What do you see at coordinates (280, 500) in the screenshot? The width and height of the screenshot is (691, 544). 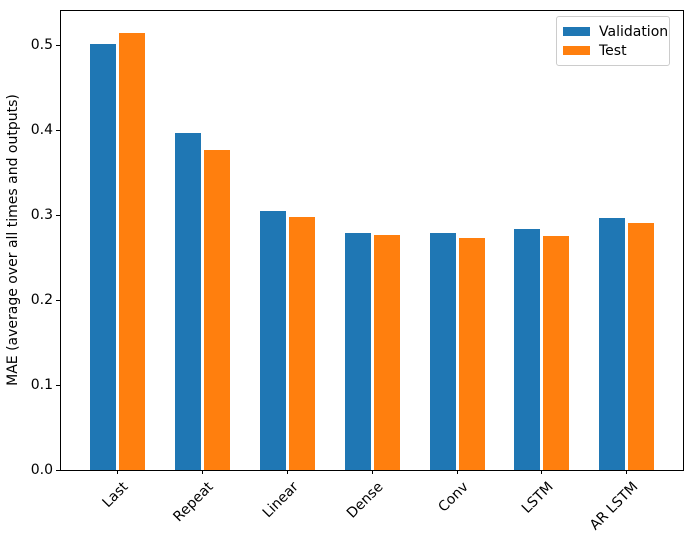 I see `x-tick-label: Linear` at bounding box center [280, 500].